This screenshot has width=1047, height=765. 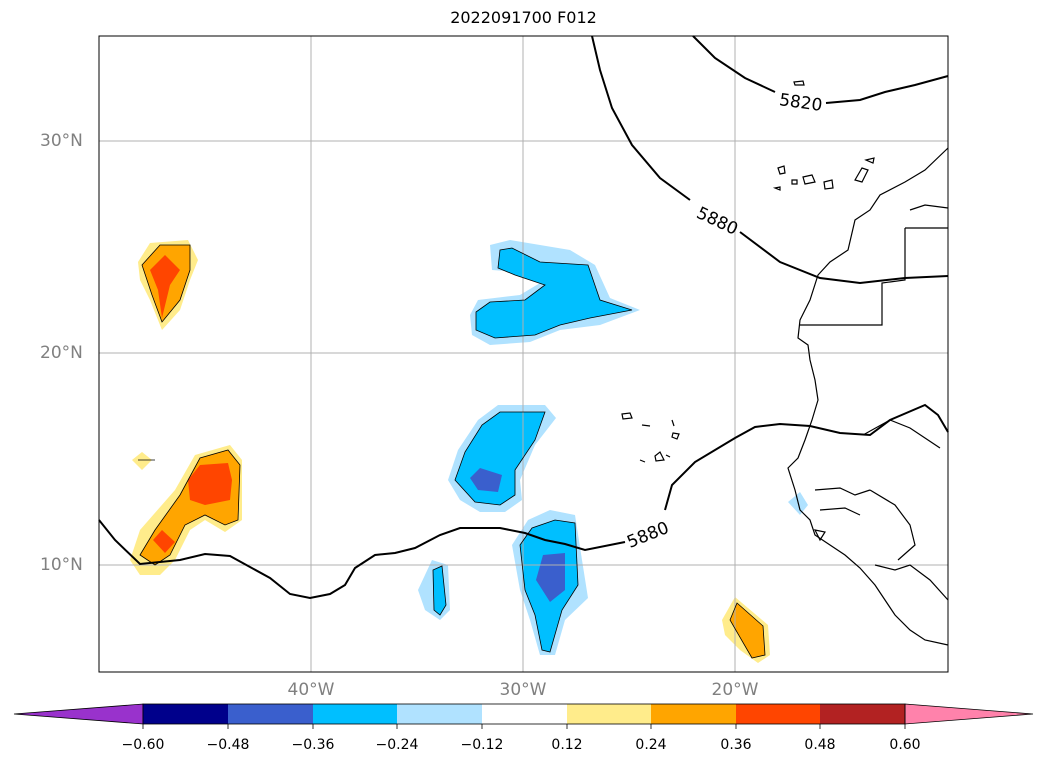 I want to click on colorbar-frame, so click(x=524, y=714).